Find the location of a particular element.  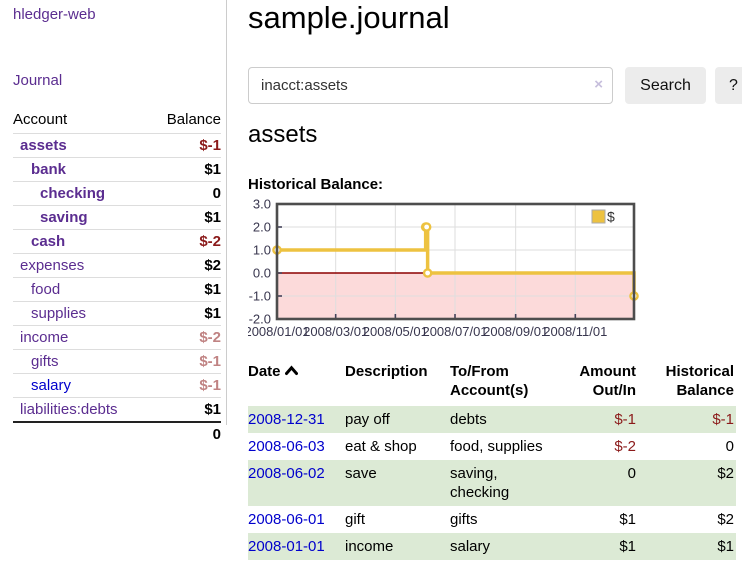

account-link-income: income is located at coordinates (44, 337).